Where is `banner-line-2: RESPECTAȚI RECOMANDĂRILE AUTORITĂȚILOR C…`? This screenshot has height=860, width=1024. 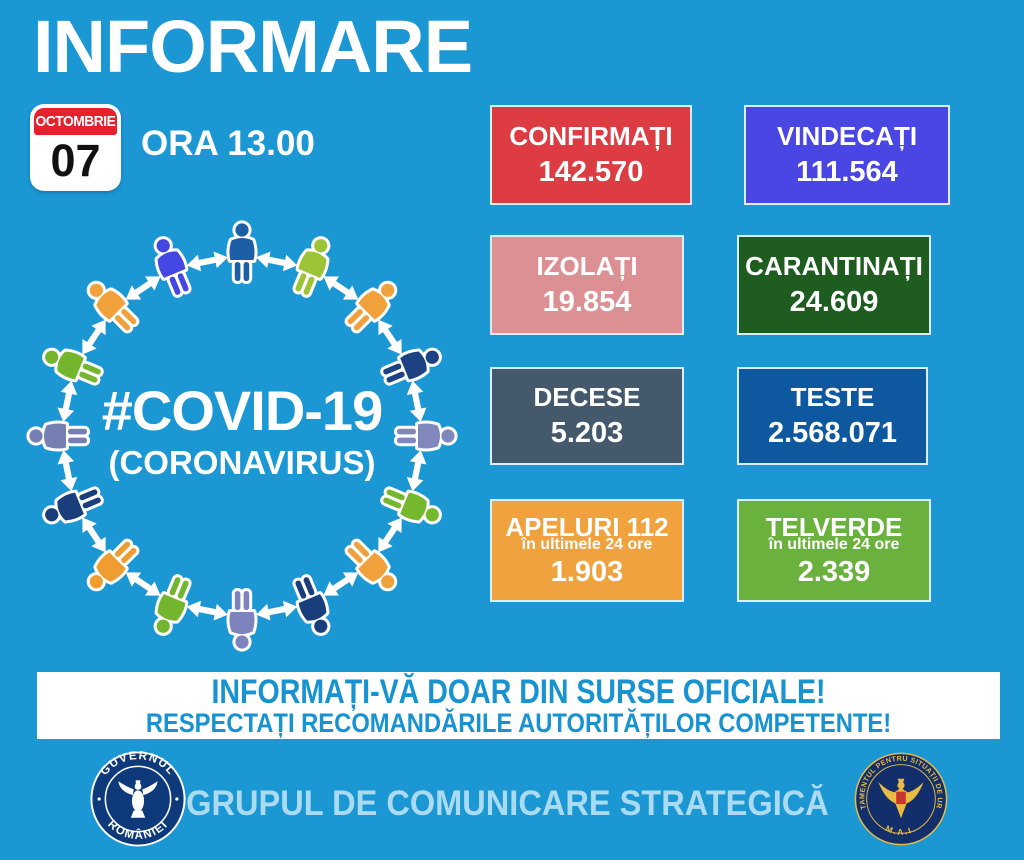 banner-line-2: RESPECTAȚI RECOMANDĂRILE AUTORITĂȚILOR C… is located at coordinates (518, 722).